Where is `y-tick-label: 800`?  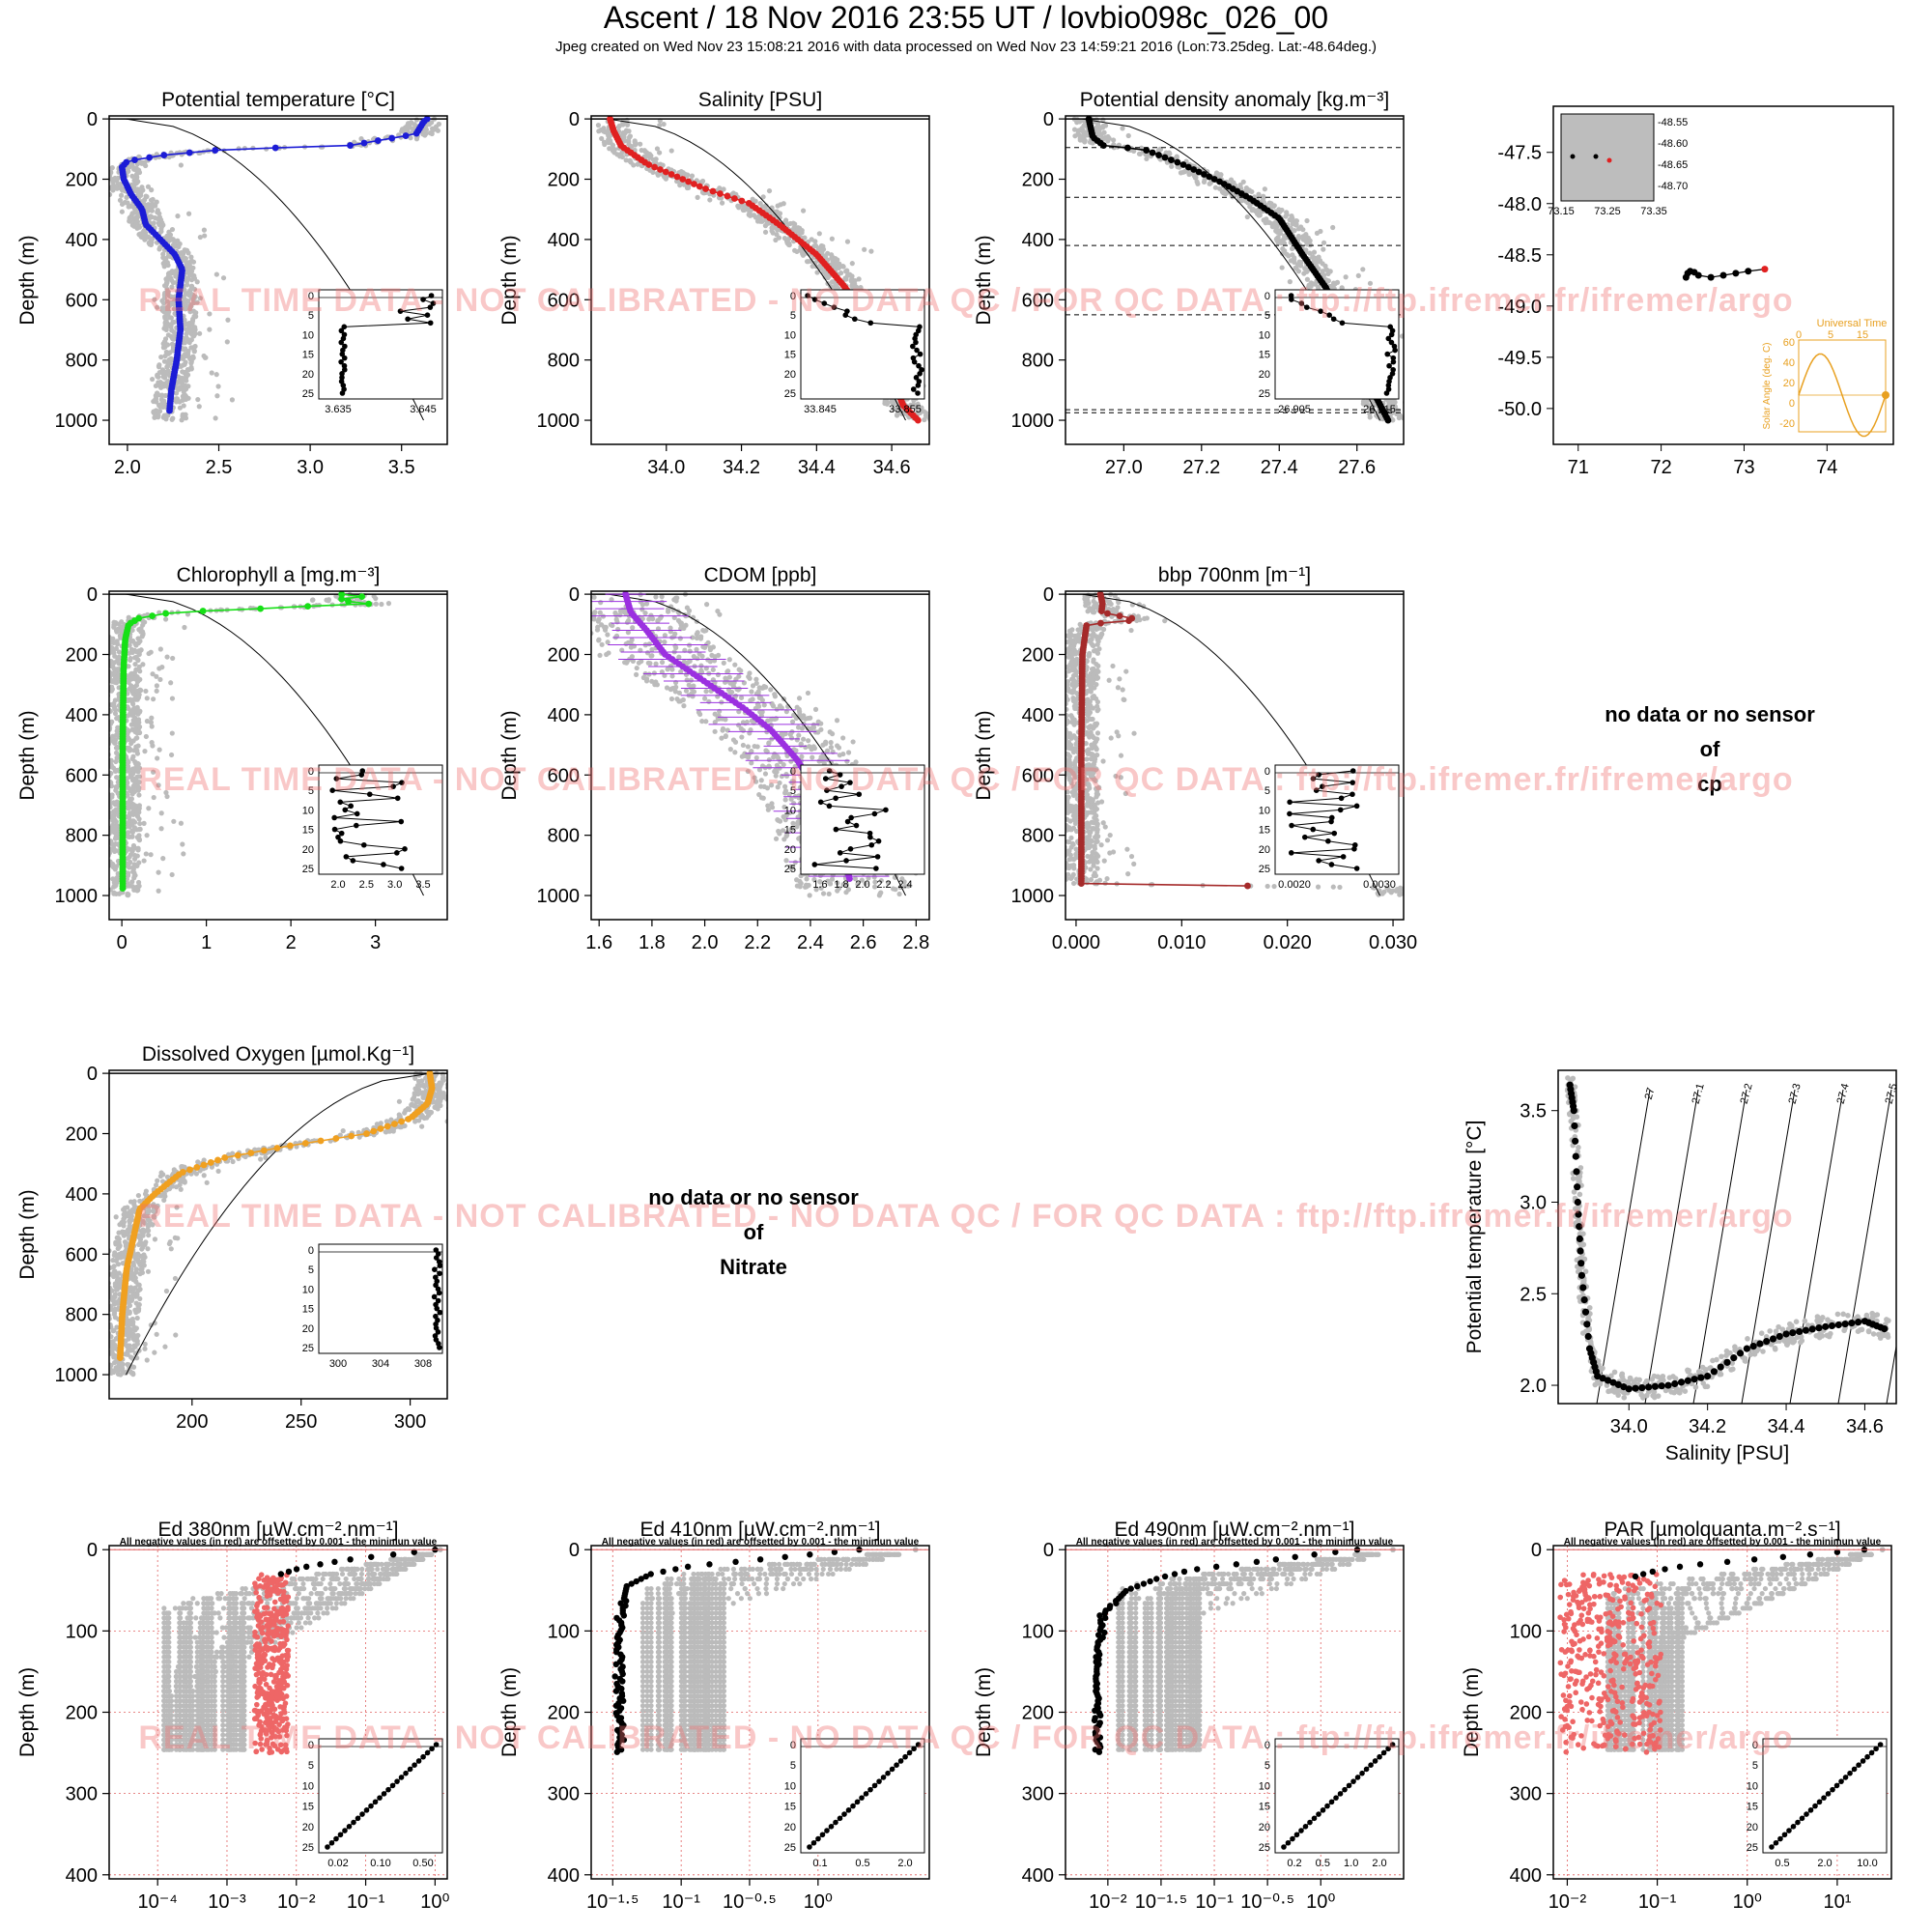 y-tick-label: 800 is located at coordinates (82, 361).